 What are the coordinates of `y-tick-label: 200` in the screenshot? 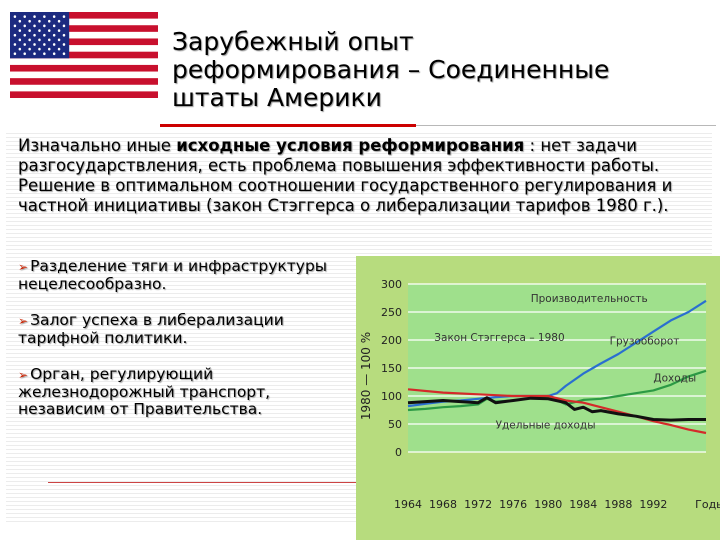 It's located at (391, 340).